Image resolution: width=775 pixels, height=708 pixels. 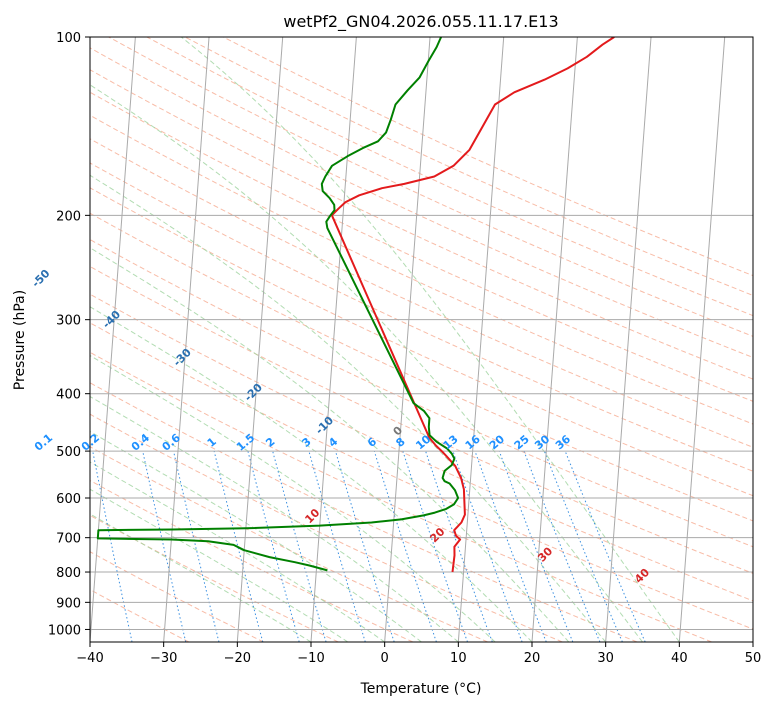 What do you see at coordinates (68, 321) in the screenshot?
I see `y-tick-label: 300` at bounding box center [68, 321].